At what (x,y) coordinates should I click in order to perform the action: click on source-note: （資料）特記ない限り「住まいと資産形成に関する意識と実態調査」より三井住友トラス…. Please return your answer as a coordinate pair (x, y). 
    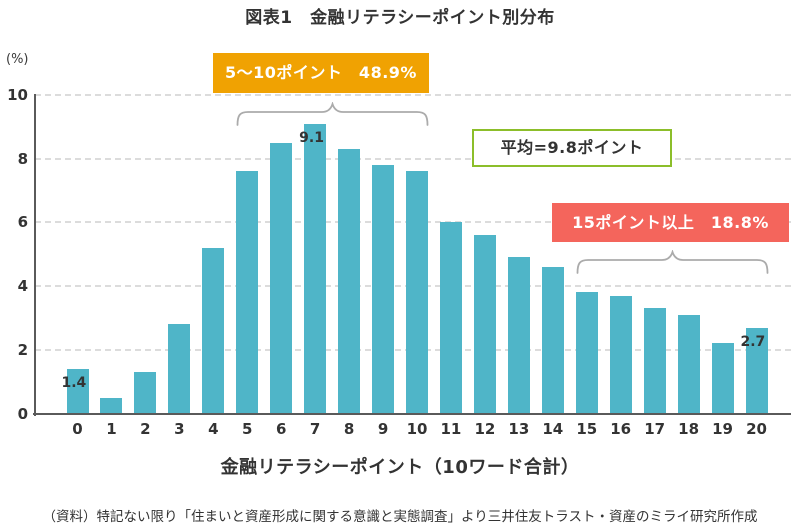
    Looking at the image, I should click on (400, 517).